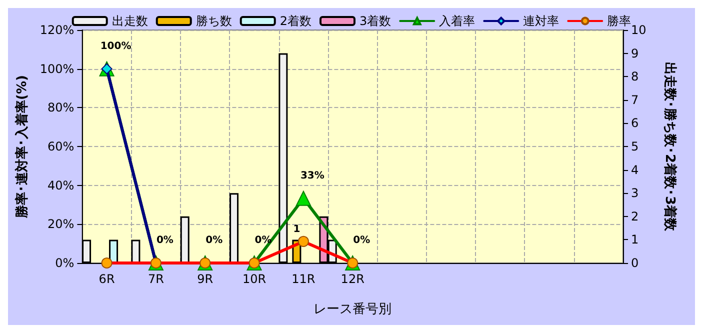  What do you see at coordinates (57, 30) in the screenshot?
I see `y-tick-label: 120%` at bounding box center [57, 30].